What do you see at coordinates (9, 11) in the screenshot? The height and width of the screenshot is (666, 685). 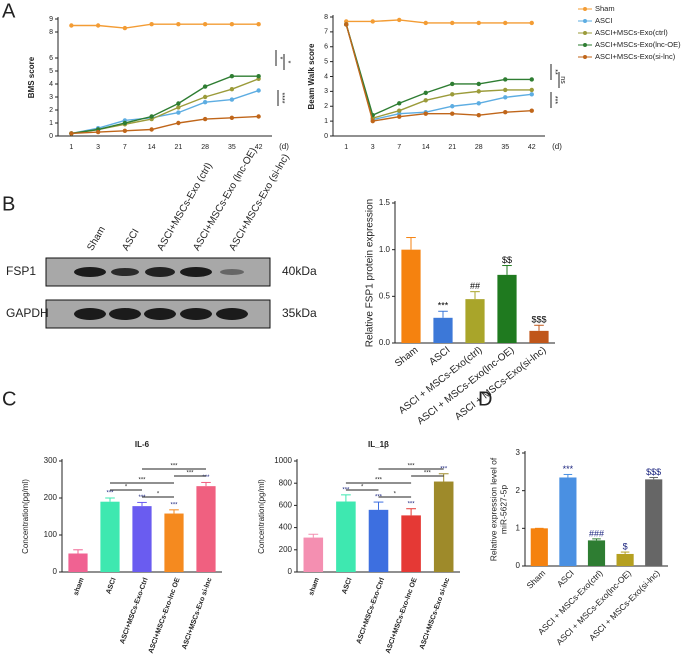 I see `panel-label: A` at bounding box center [9, 11].